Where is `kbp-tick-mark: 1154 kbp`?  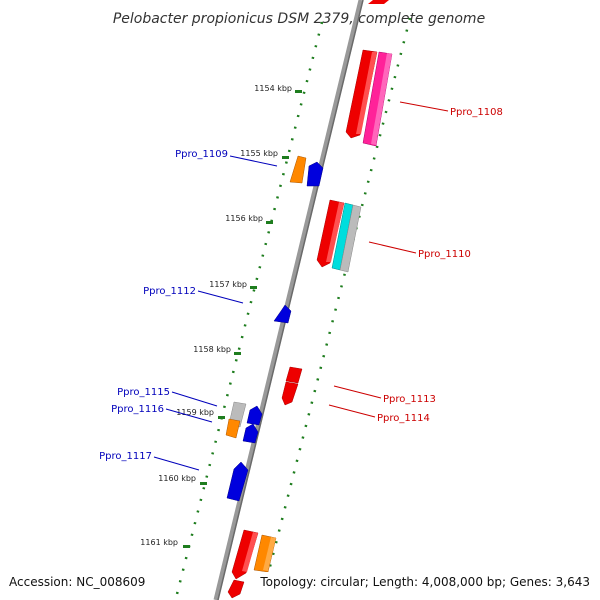
kbp-tick-mark: 1154 kbp is located at coordinates (278, 88).